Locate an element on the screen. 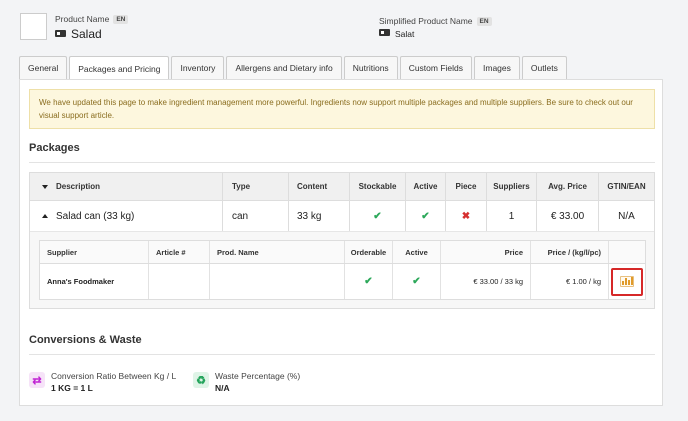  tab-nutritions: Nutritions is located at coordinates (370, 67).